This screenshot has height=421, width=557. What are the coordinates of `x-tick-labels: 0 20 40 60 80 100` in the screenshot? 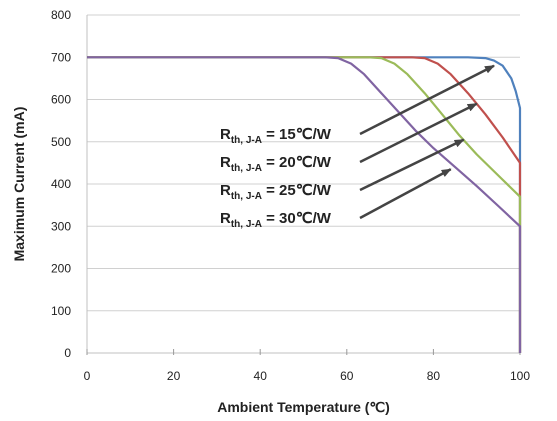 It's located at (307, 366).